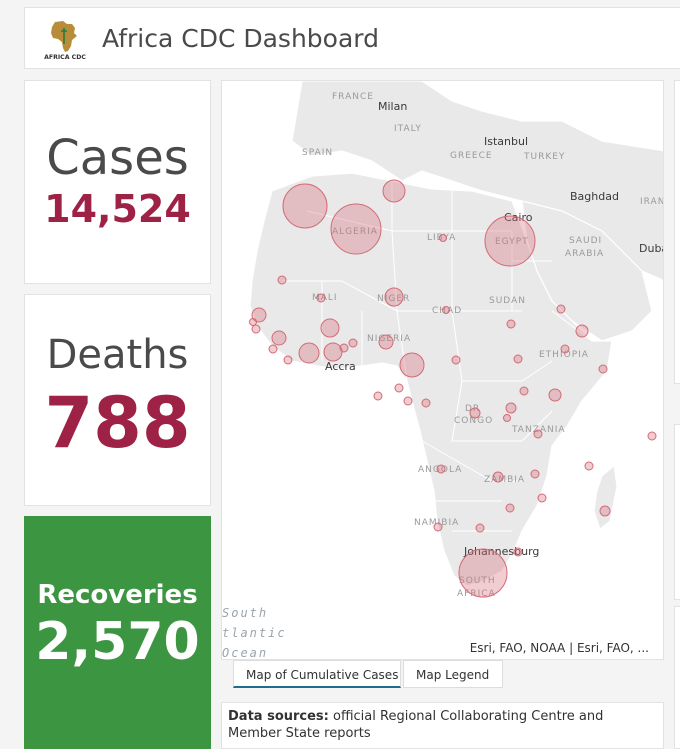  Describe the element at coordinates (117, 642) in the screenshot. I see `recoveries-value: 2,570` at that location.